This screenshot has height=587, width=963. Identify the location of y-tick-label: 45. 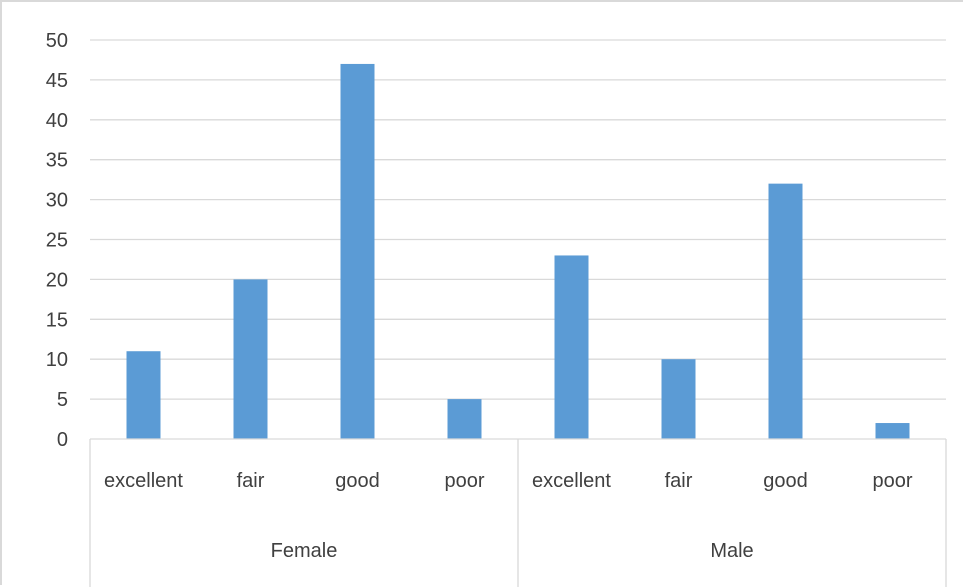
(57, 81).